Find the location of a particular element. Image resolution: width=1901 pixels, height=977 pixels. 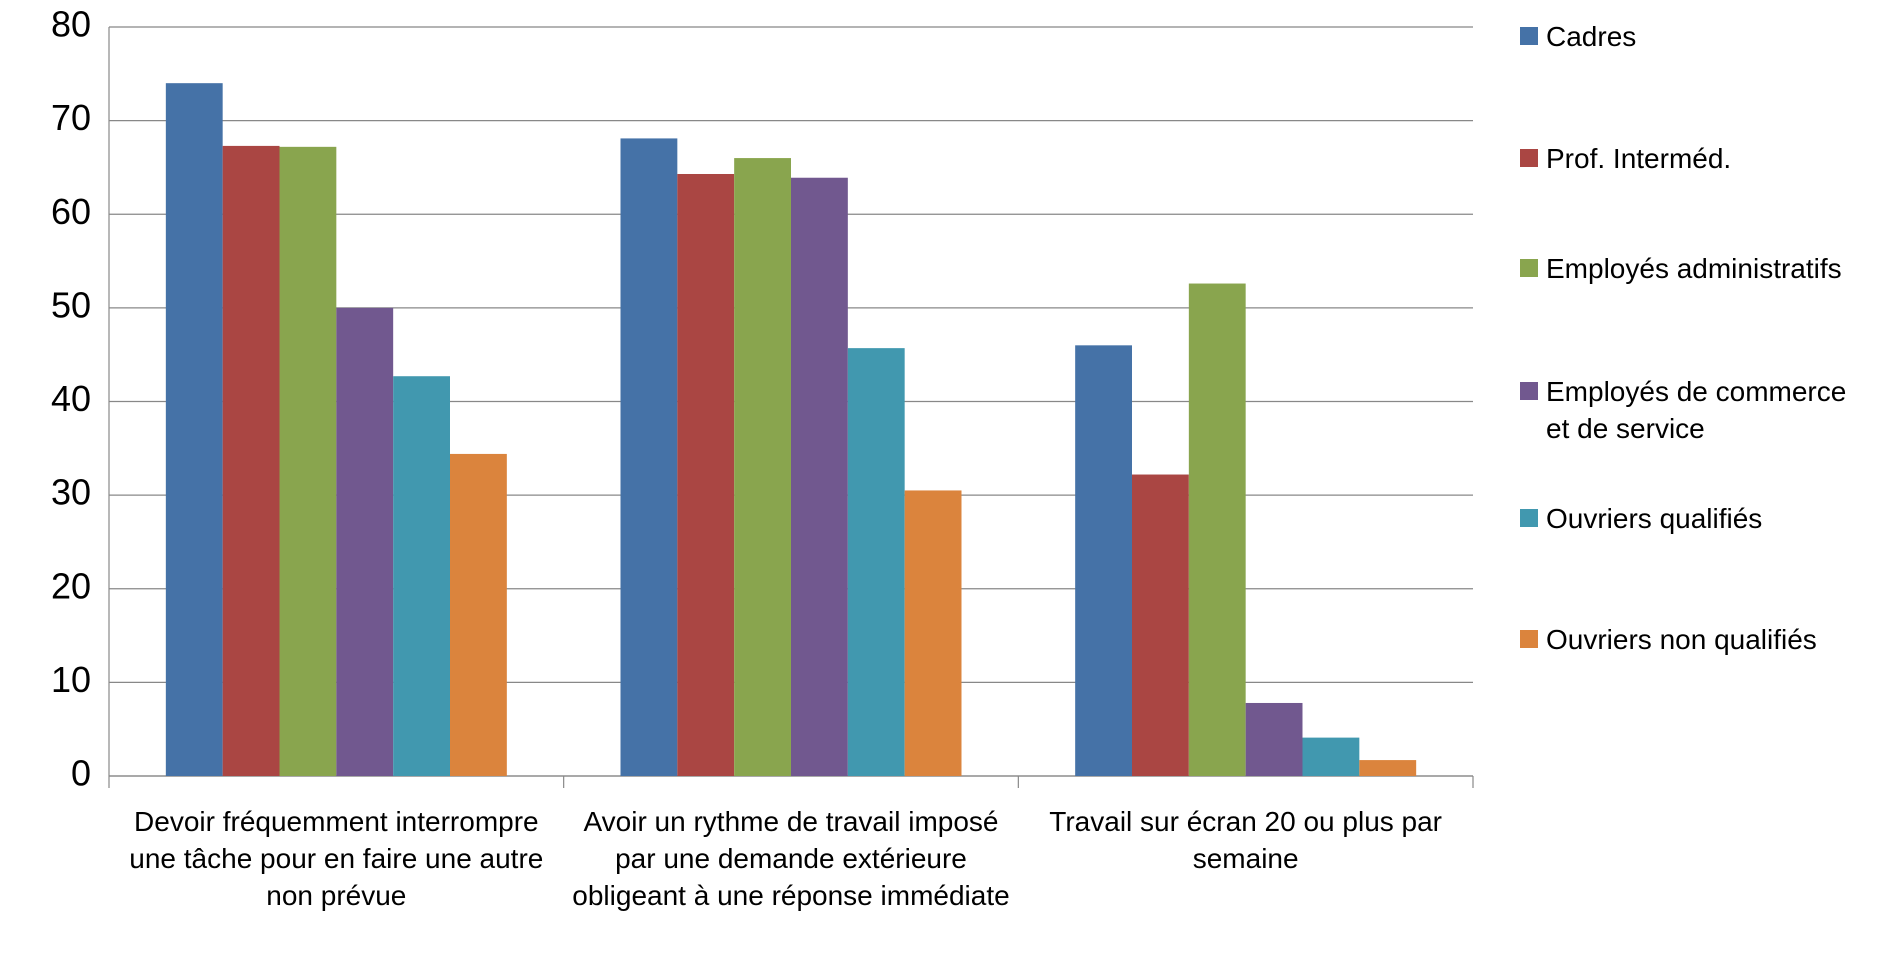

legend-item: Ouvriers qualifiés is located at coordinates (1705, 518).